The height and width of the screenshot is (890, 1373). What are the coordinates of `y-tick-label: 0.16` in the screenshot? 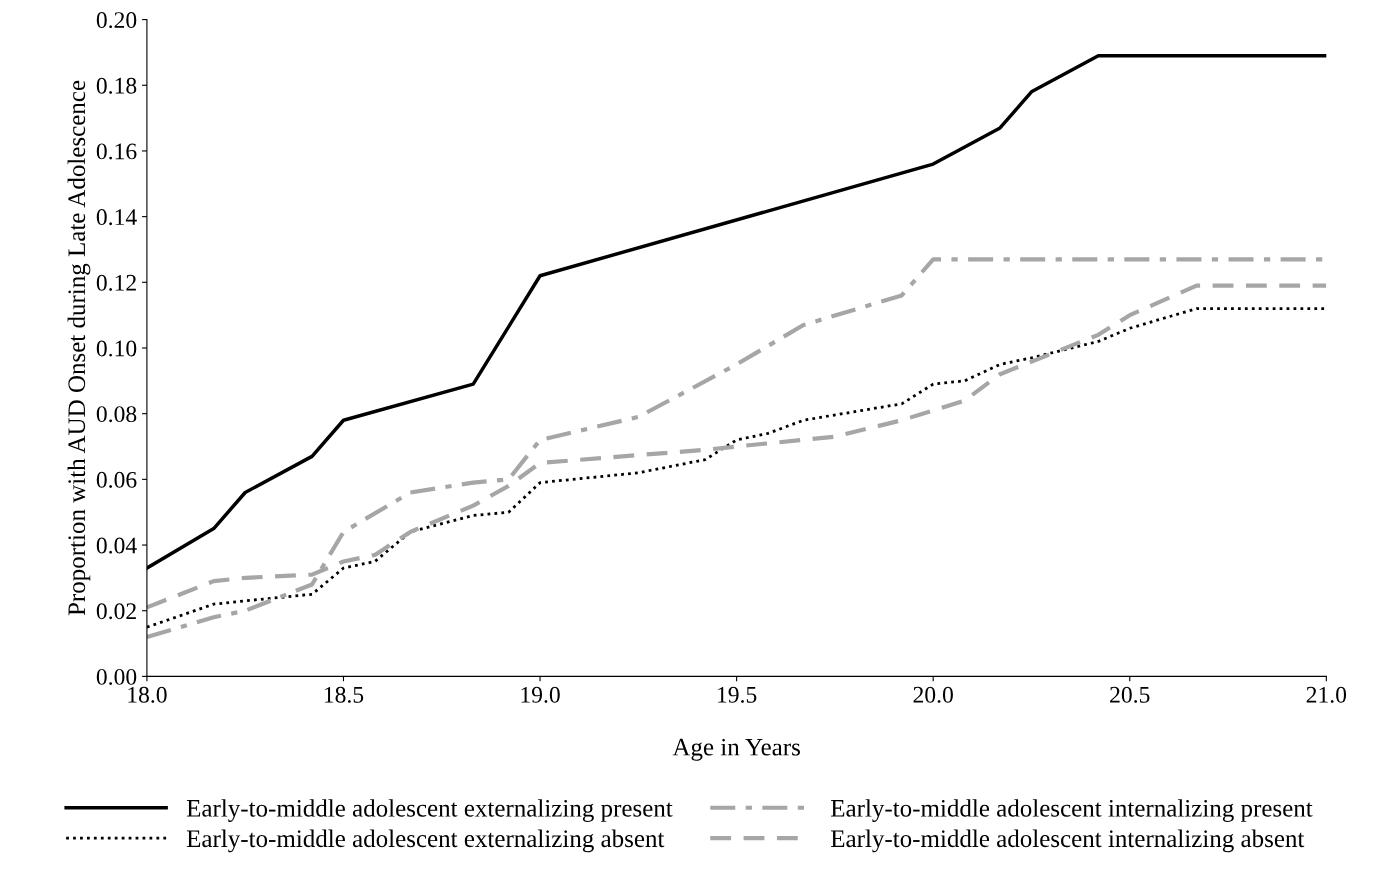 It's located at (116, 151).